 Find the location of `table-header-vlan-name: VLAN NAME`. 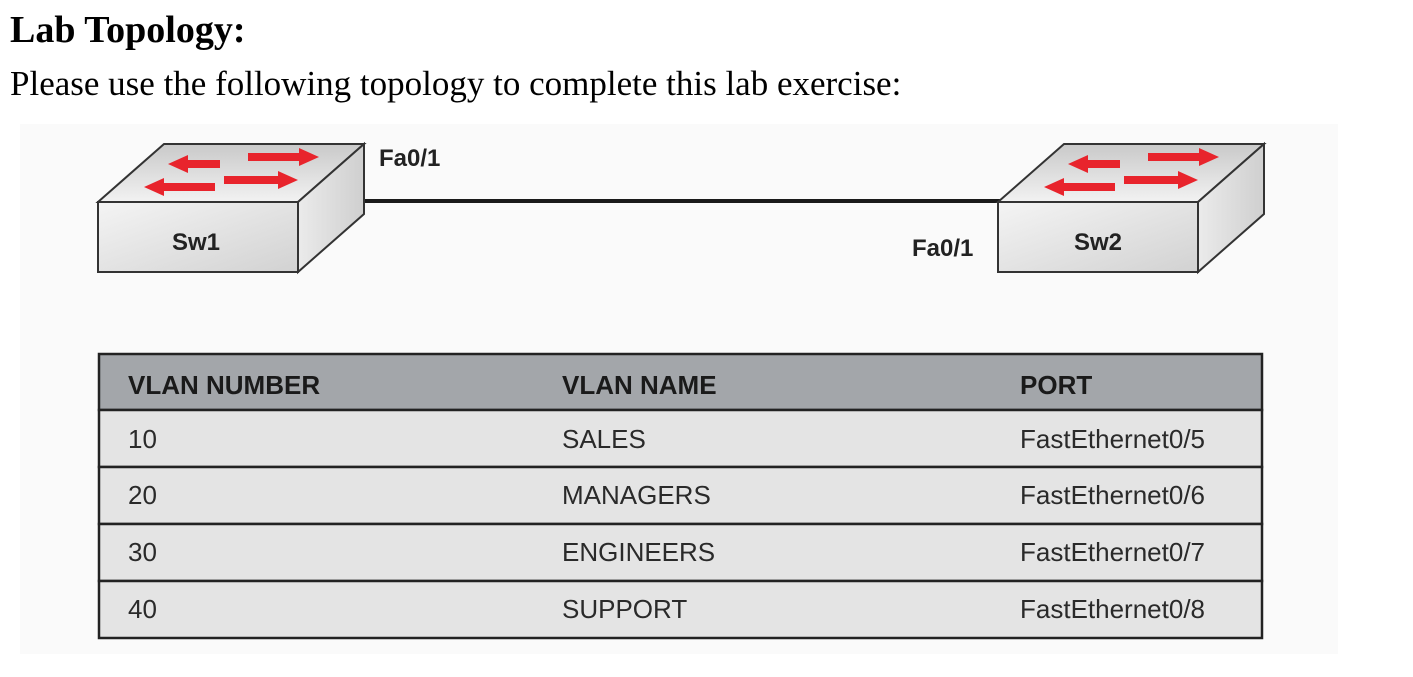

table-header-vlan-name: VLAN NAME is located at coordinates (639, 385).